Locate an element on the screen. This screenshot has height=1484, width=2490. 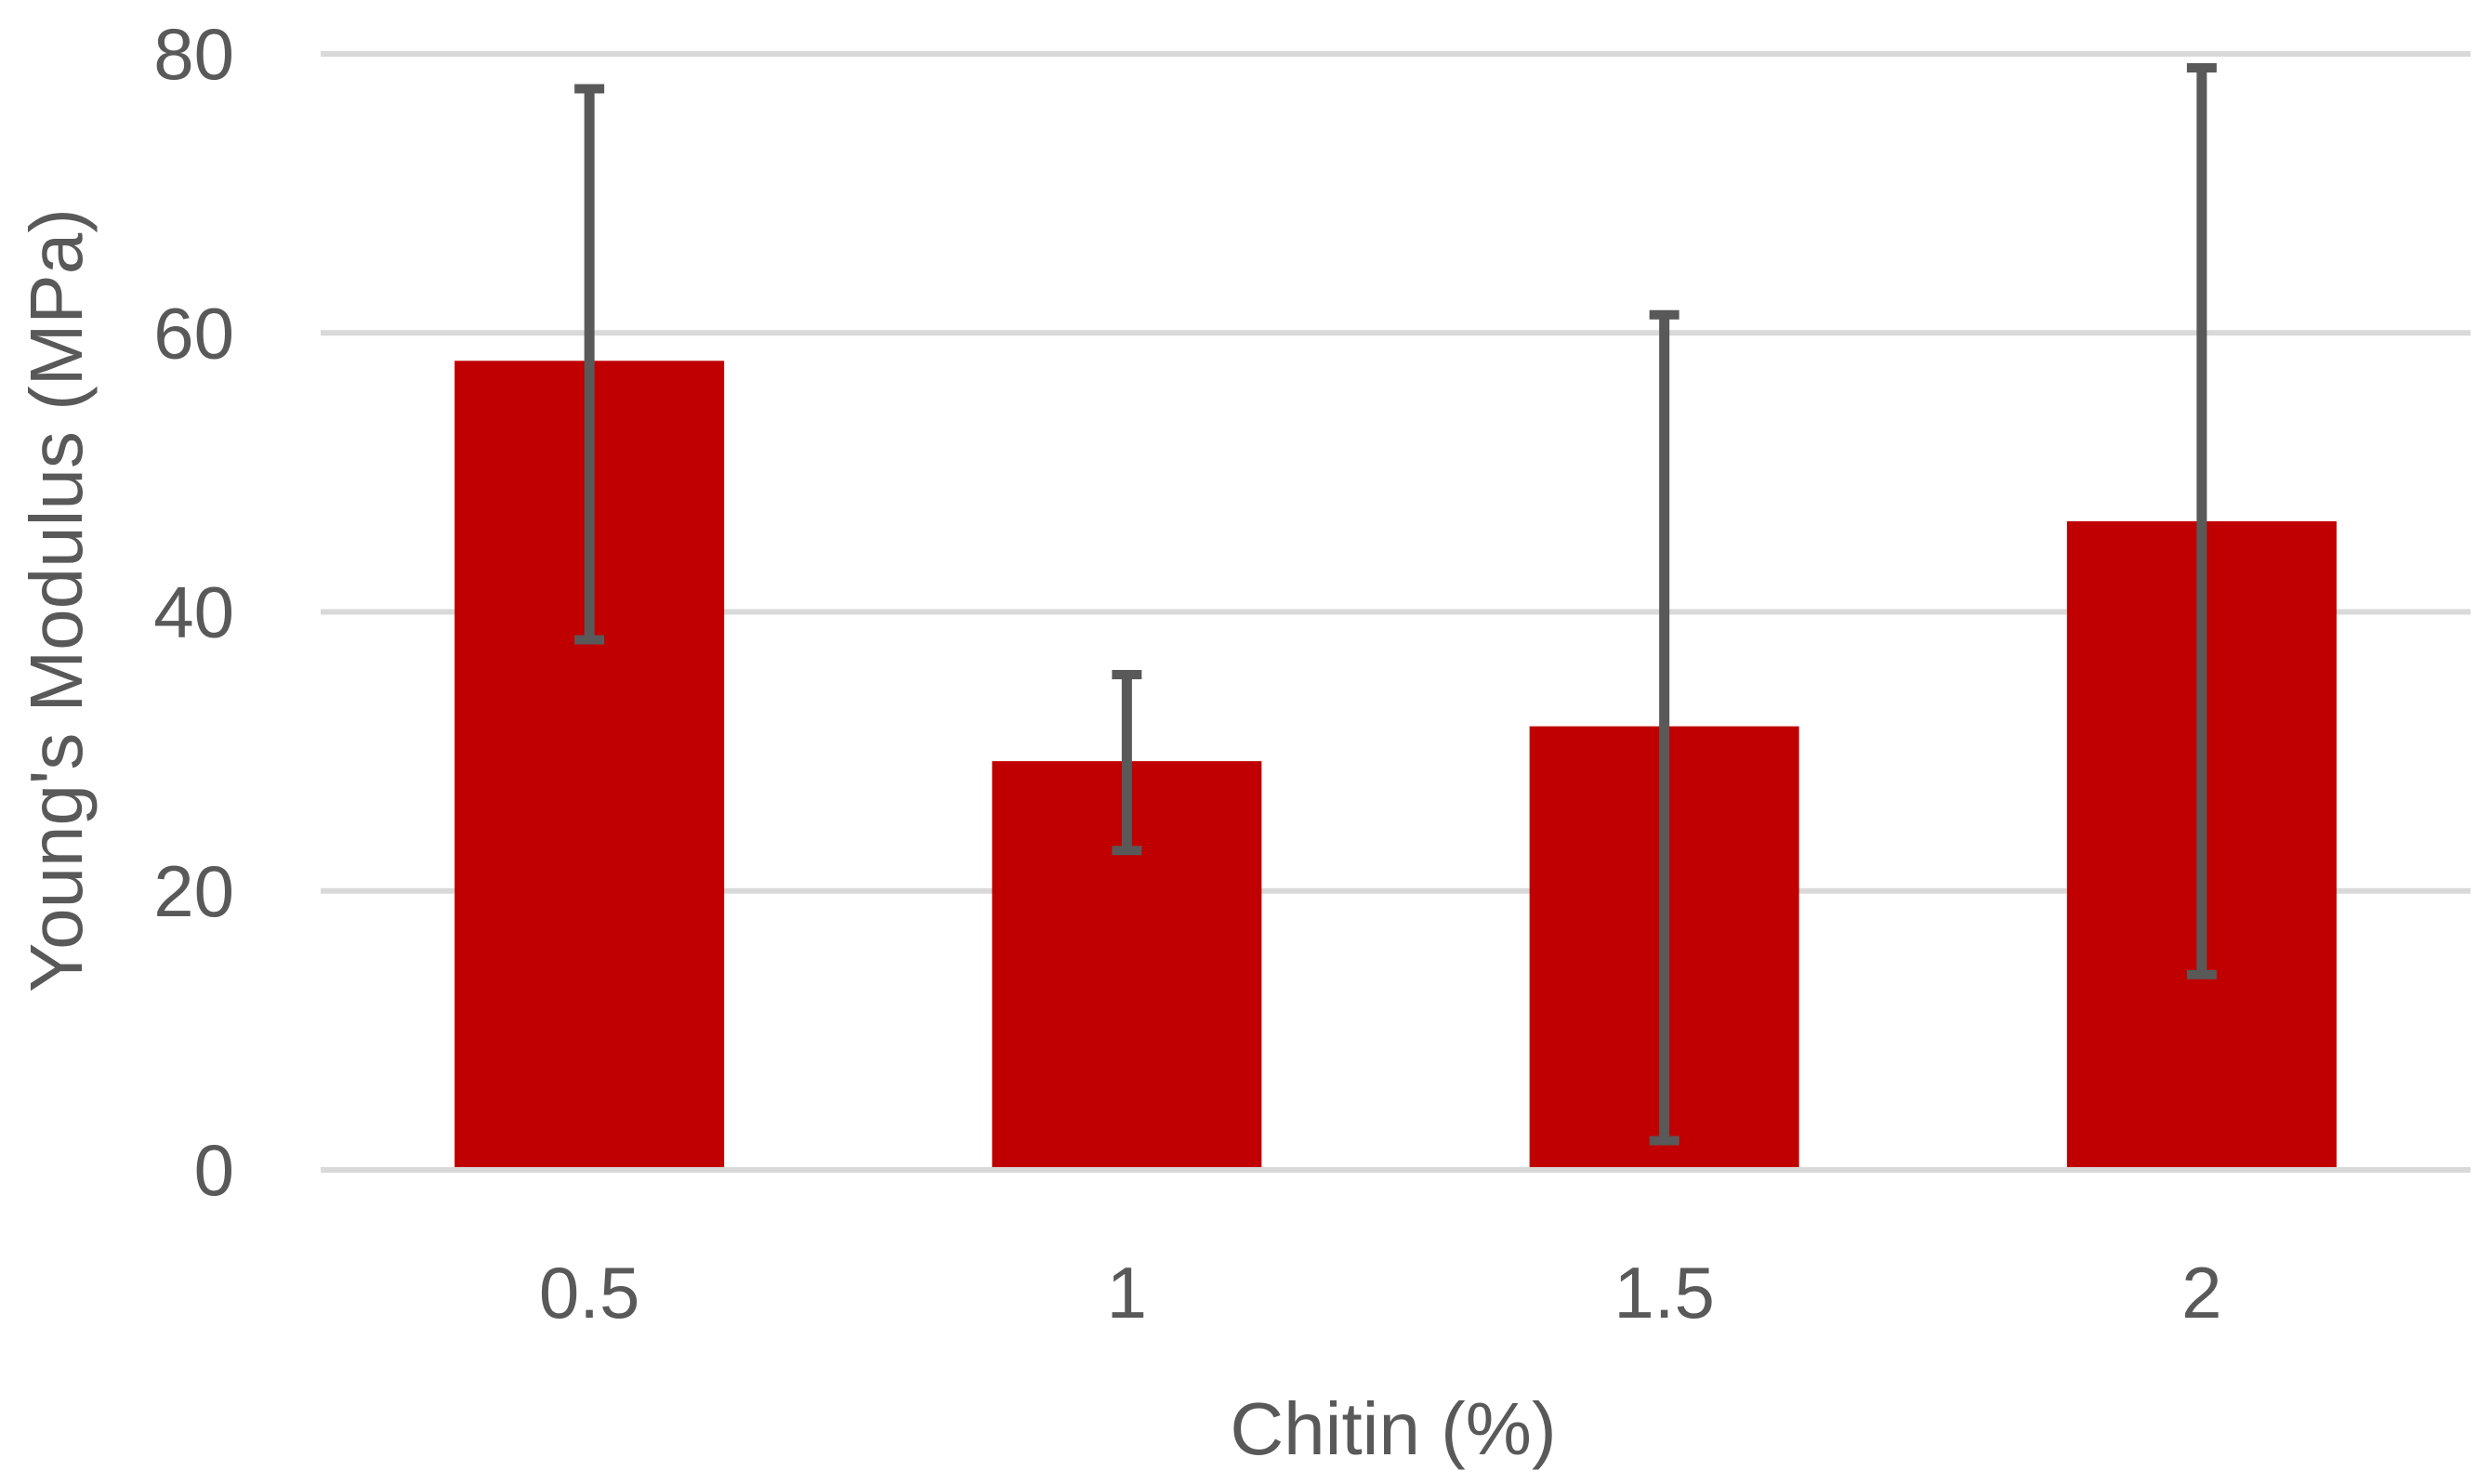
x-tick-label: 1.5 is located at coordinates (1664, 1292).